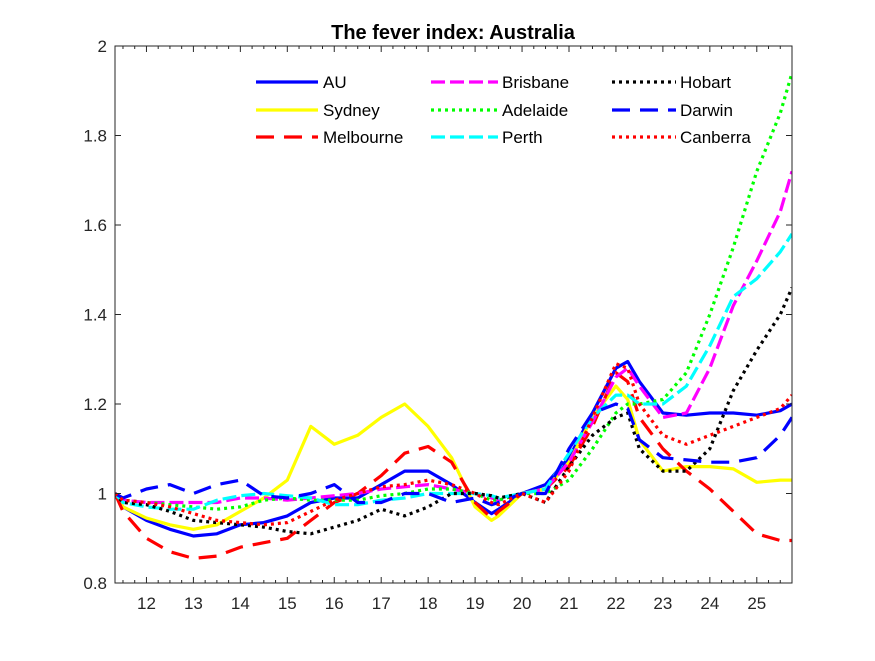 The image size is (875, 661). What do you see at coordinates (756, 603) in the screenshot?
I see `x-tick-label: 25` at bounding box center [756, 603].